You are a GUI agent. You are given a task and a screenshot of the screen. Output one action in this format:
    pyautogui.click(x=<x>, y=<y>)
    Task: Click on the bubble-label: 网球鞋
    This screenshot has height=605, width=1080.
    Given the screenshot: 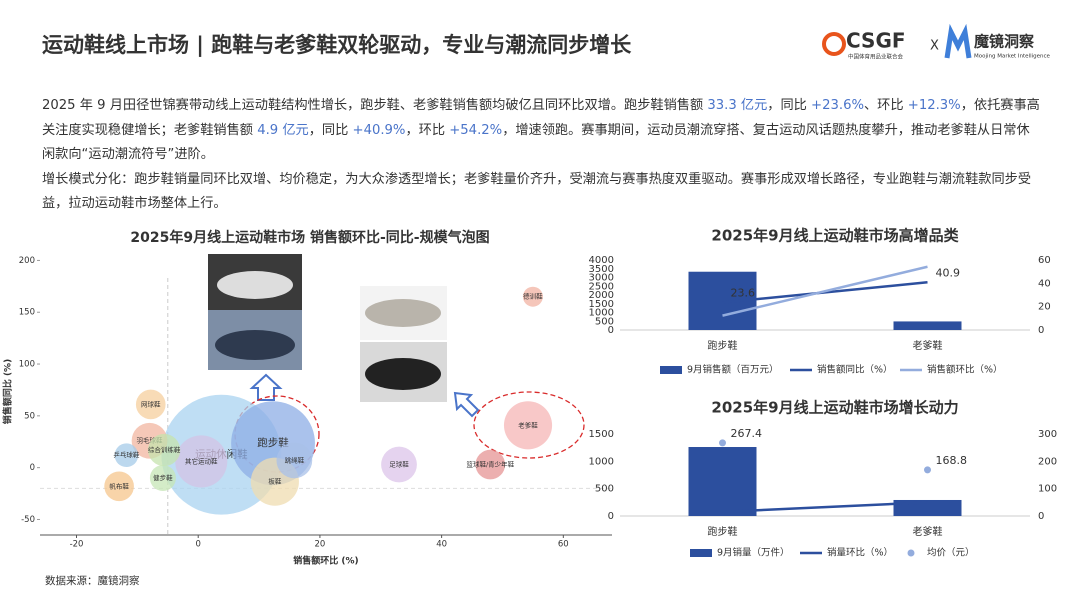 What is the action you would take?
    pyautogui.click(x=151, y=403)
    